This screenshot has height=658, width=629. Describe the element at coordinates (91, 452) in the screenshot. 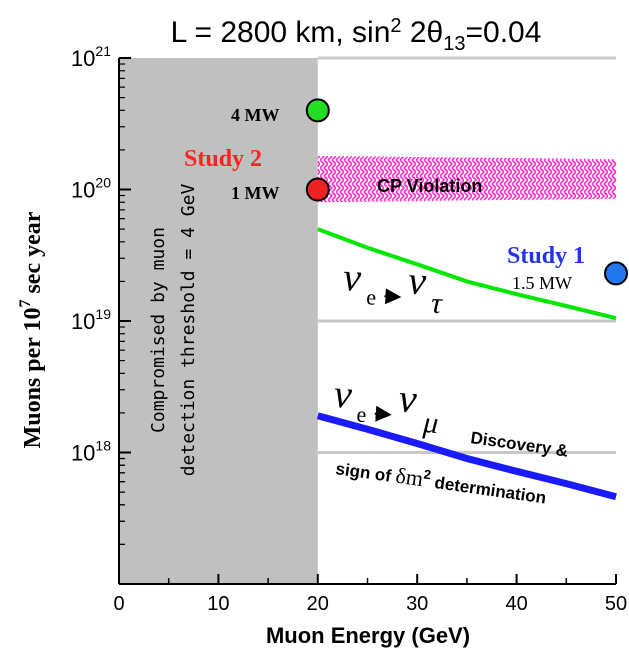

I see `y-tick-label: 1018` at that location.